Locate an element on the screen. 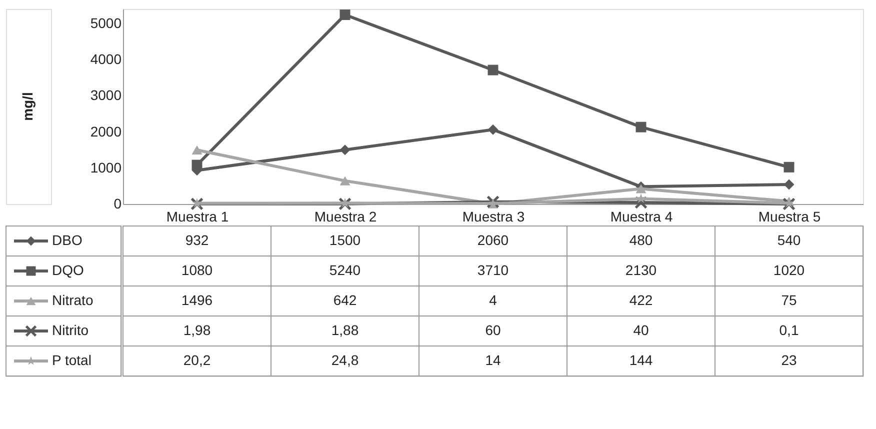  data-label: 1020 is located at coordinates (789, 270).